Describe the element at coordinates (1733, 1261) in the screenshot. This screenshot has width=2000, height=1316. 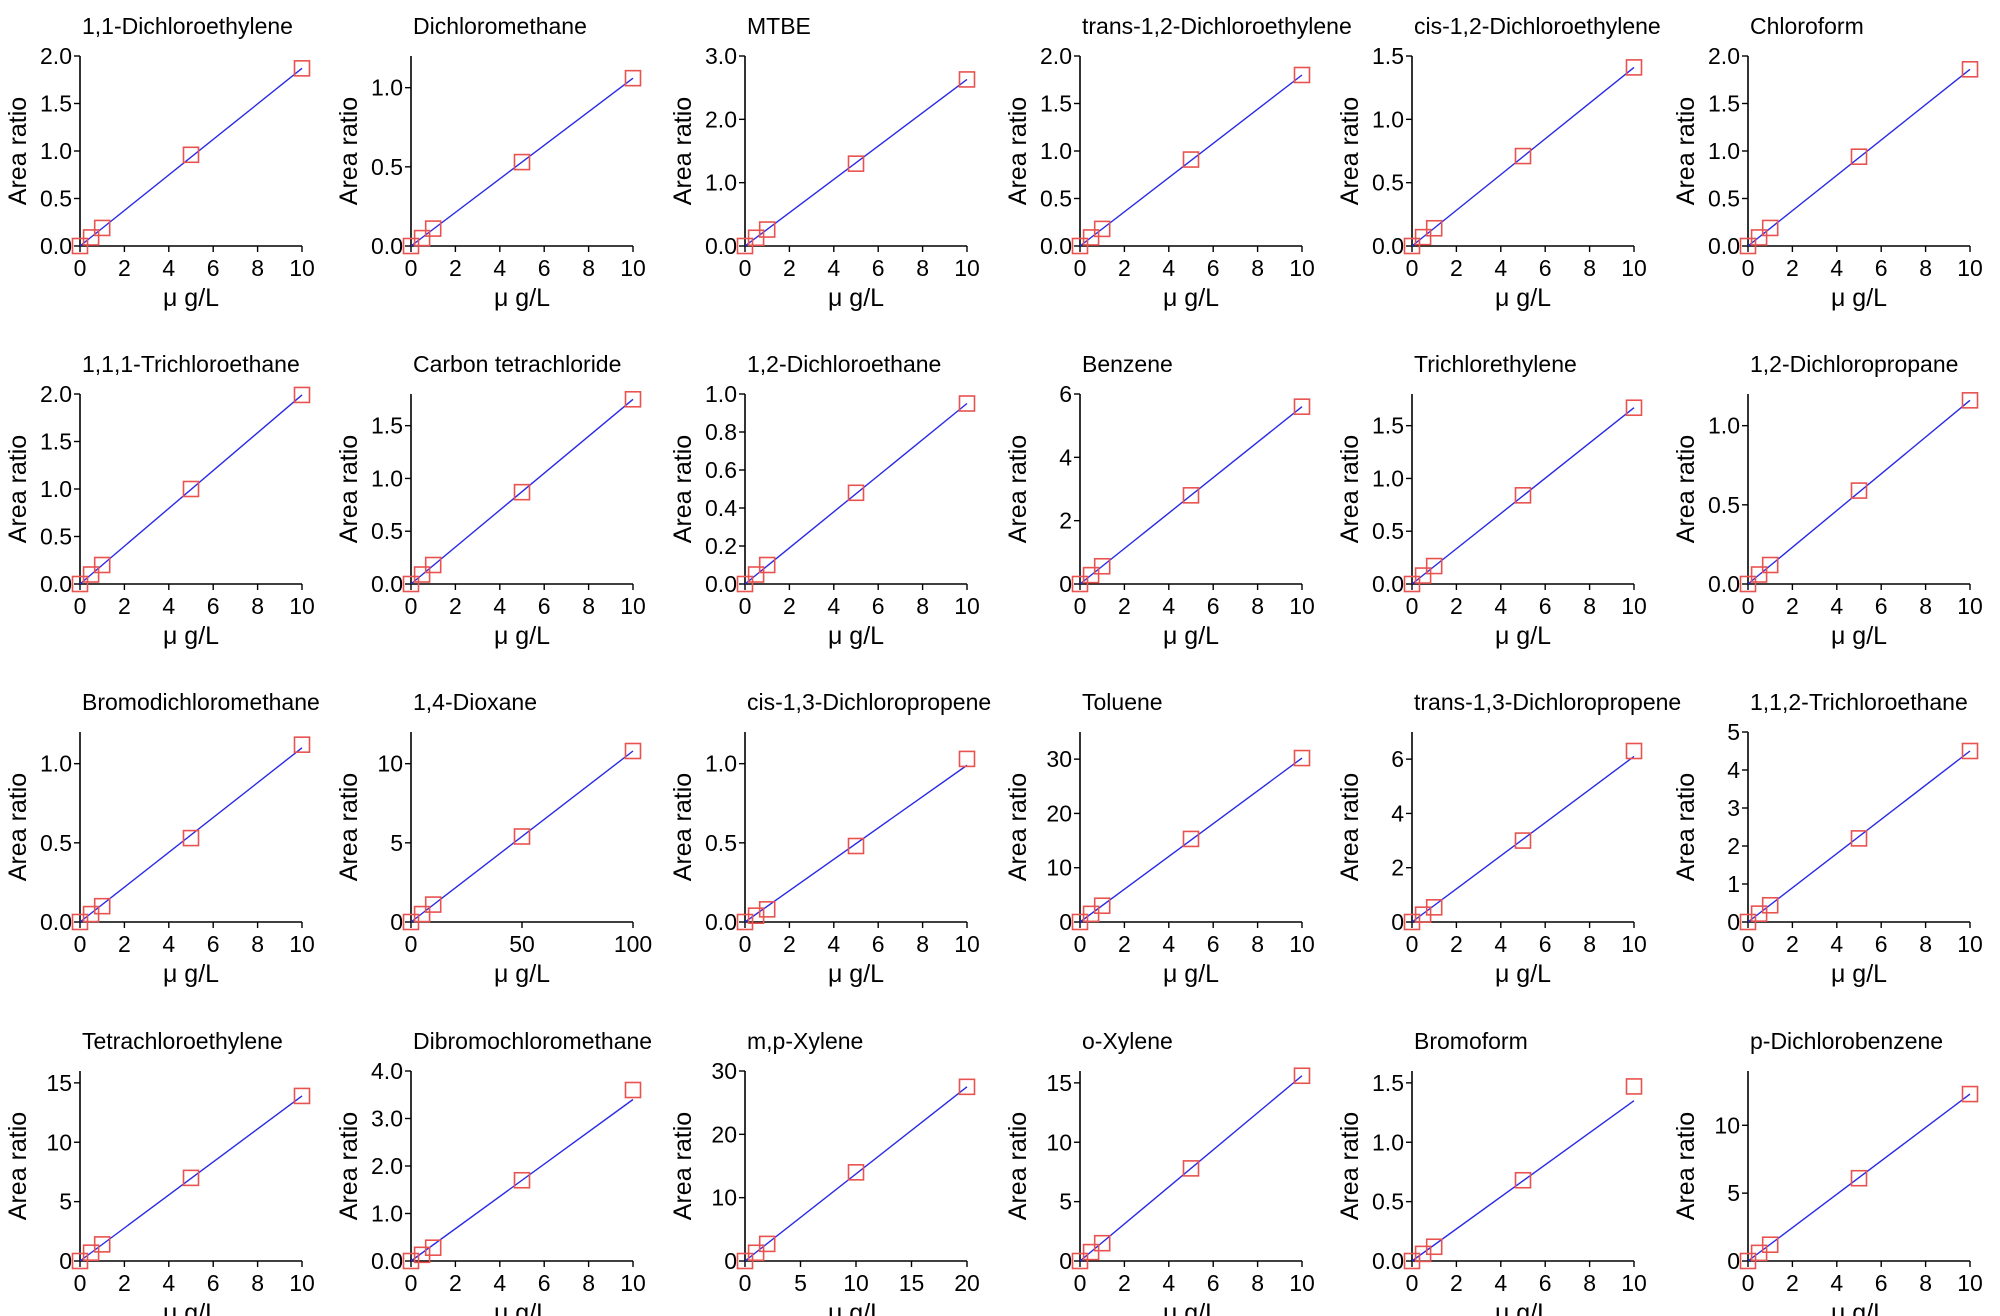
I see `y-tick-label: 0` at that location.